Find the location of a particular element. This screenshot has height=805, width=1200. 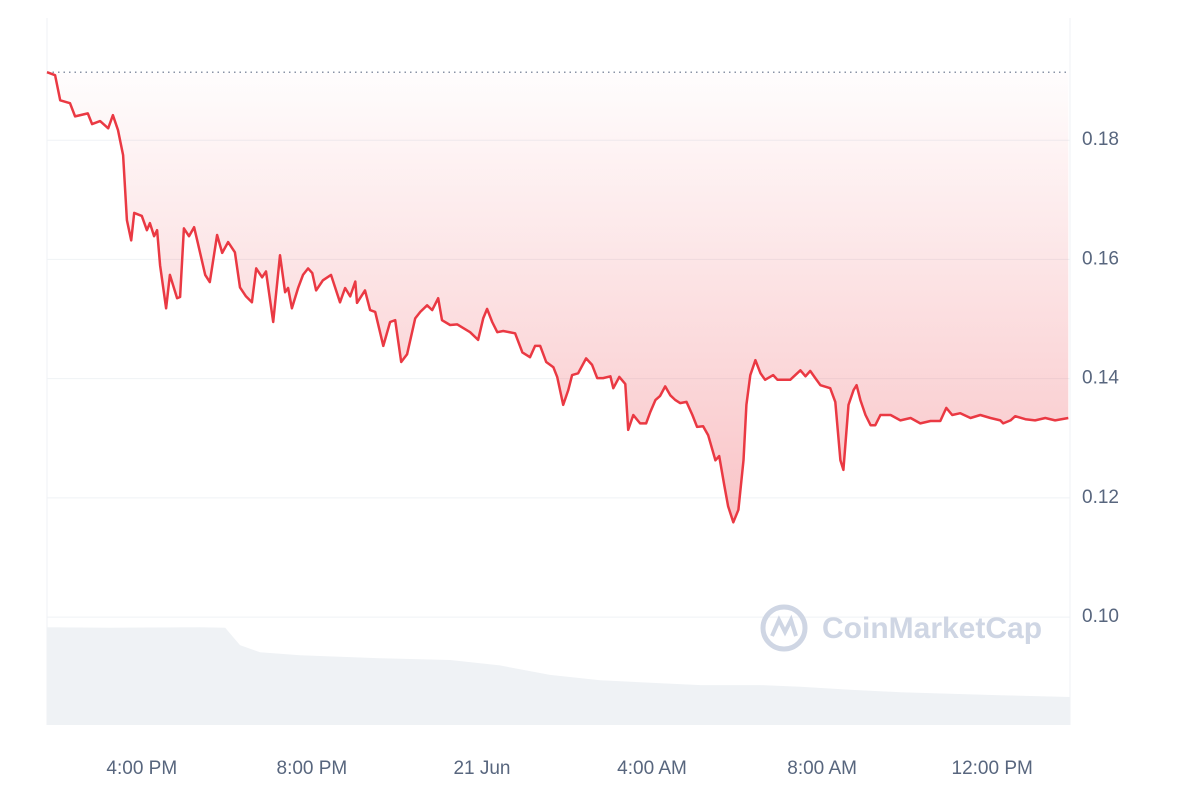

x-tick-label: 21 Jun is located at coordinates (481, 768).